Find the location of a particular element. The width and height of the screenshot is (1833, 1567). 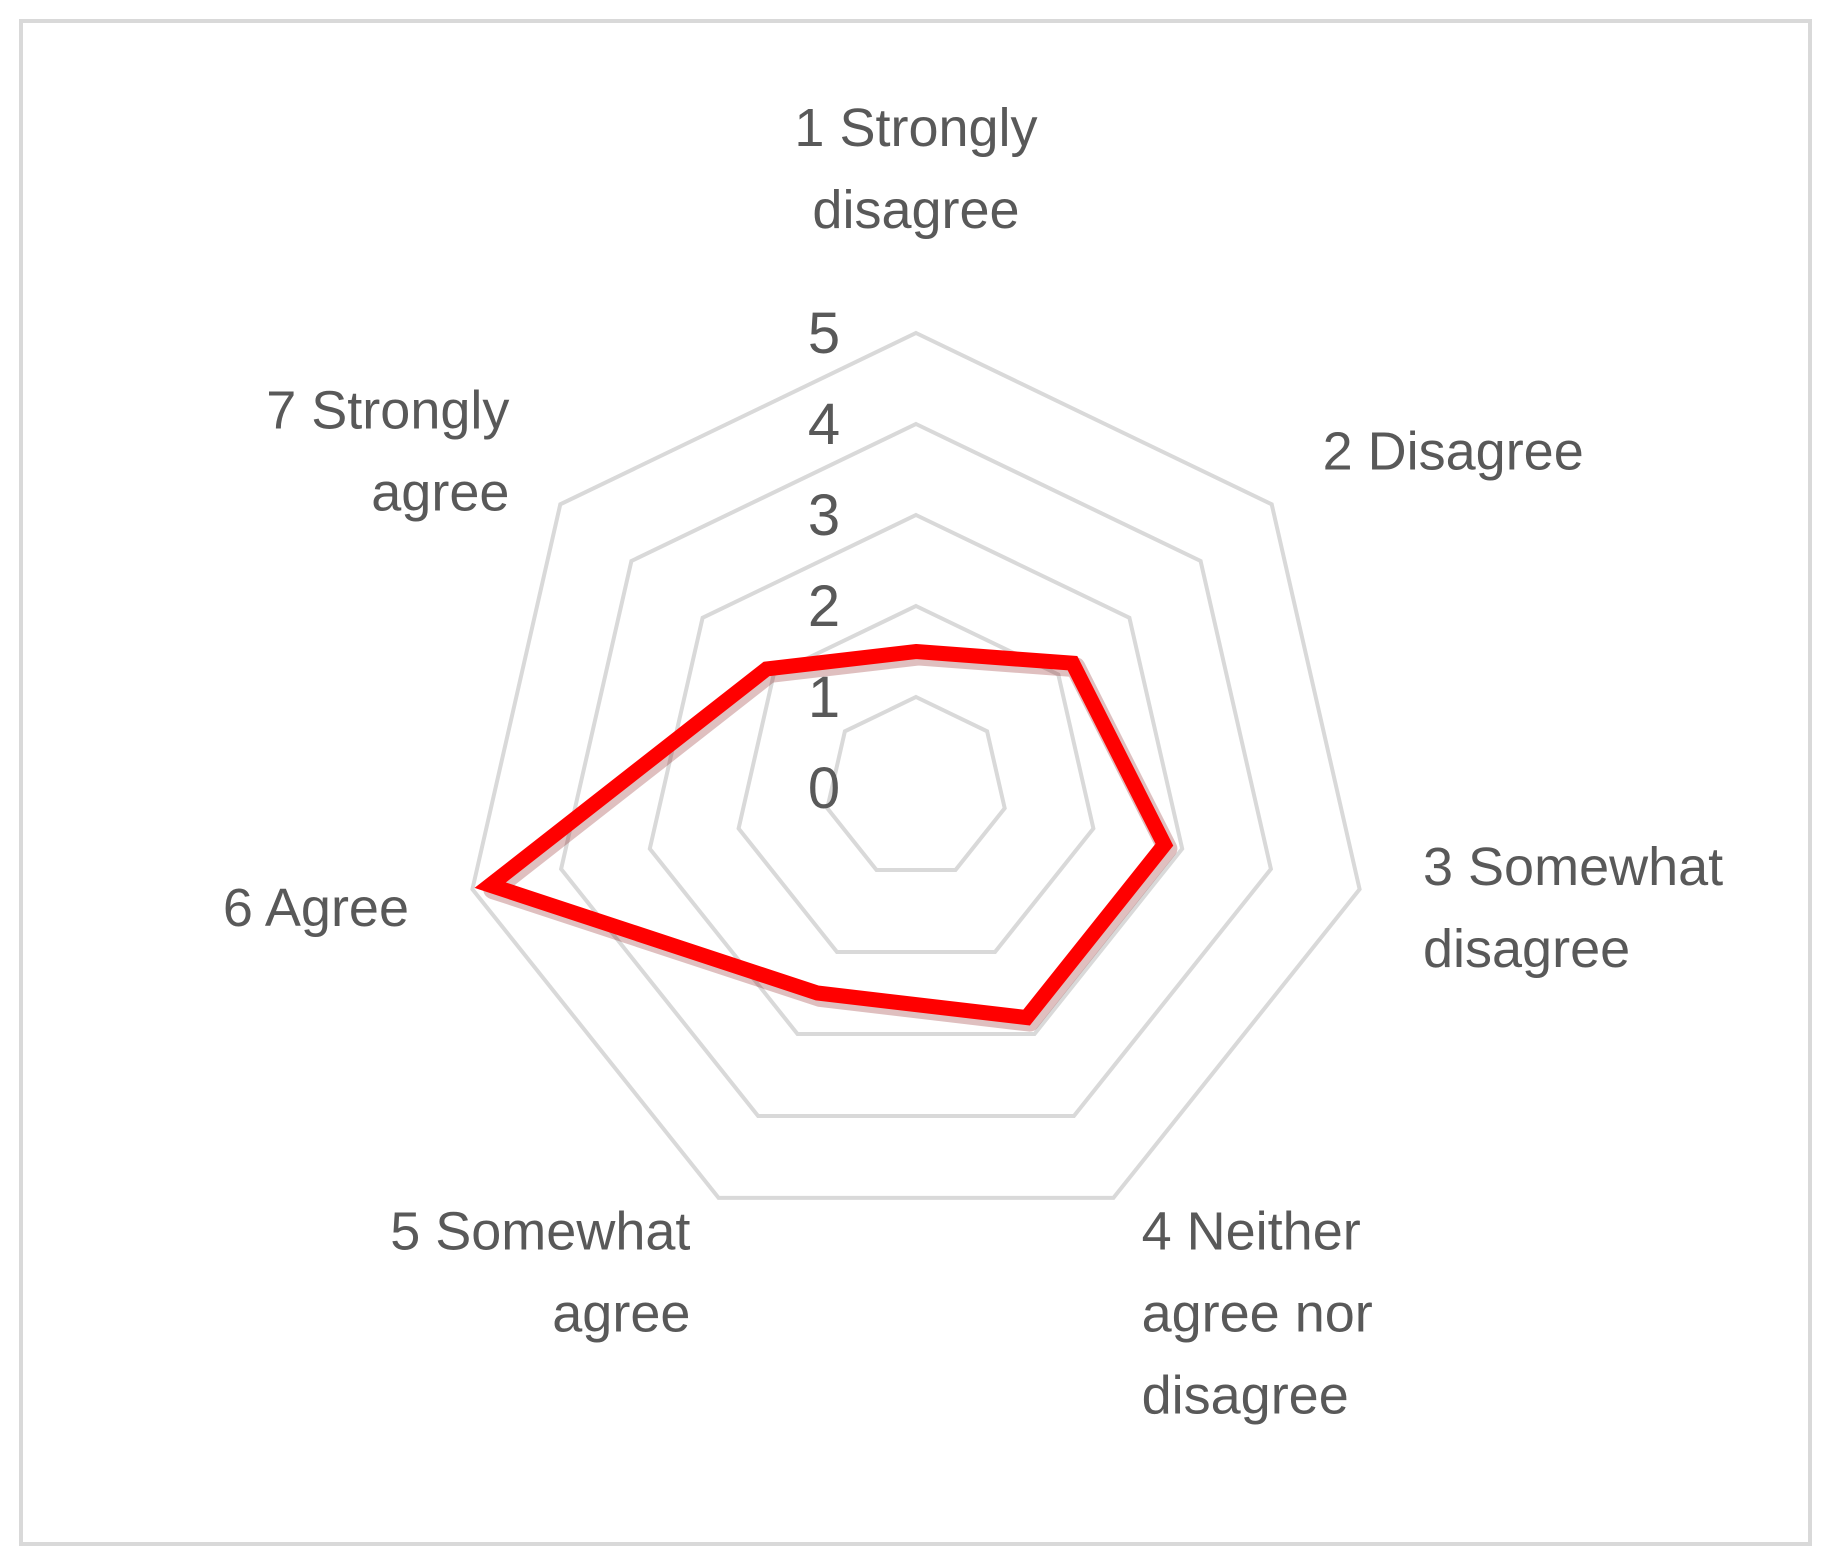

category-label-3: 3 Somewhat disagree is located at coordinates (1573, 908).